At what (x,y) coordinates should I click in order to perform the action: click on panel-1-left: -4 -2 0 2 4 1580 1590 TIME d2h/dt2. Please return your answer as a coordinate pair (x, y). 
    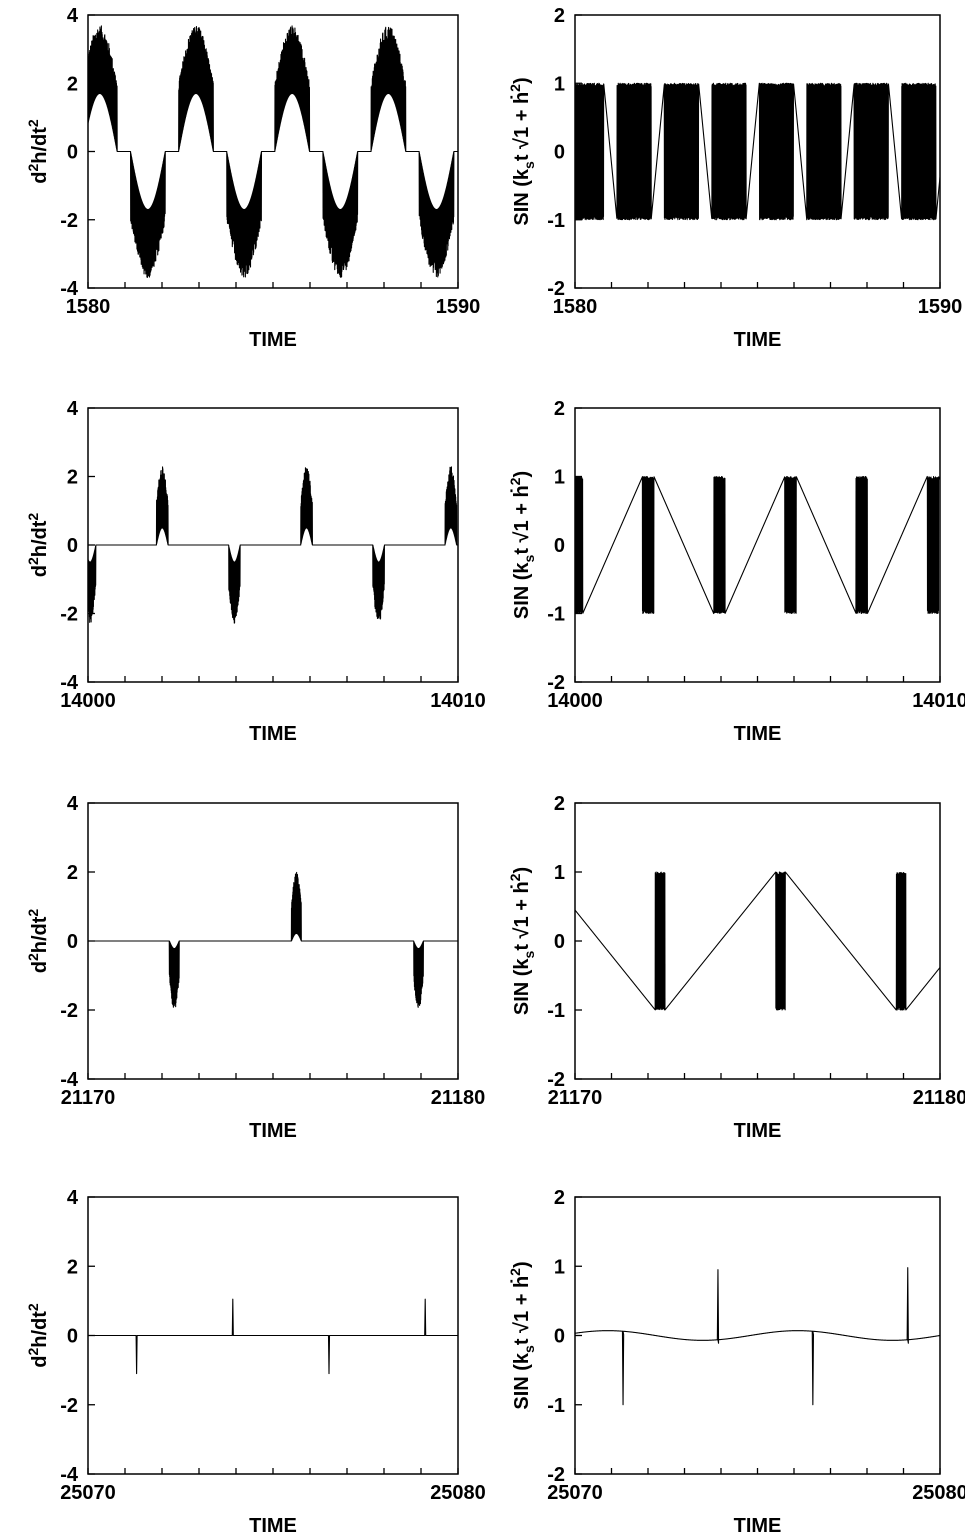
    Looking at the image, I should click on (252, 178).